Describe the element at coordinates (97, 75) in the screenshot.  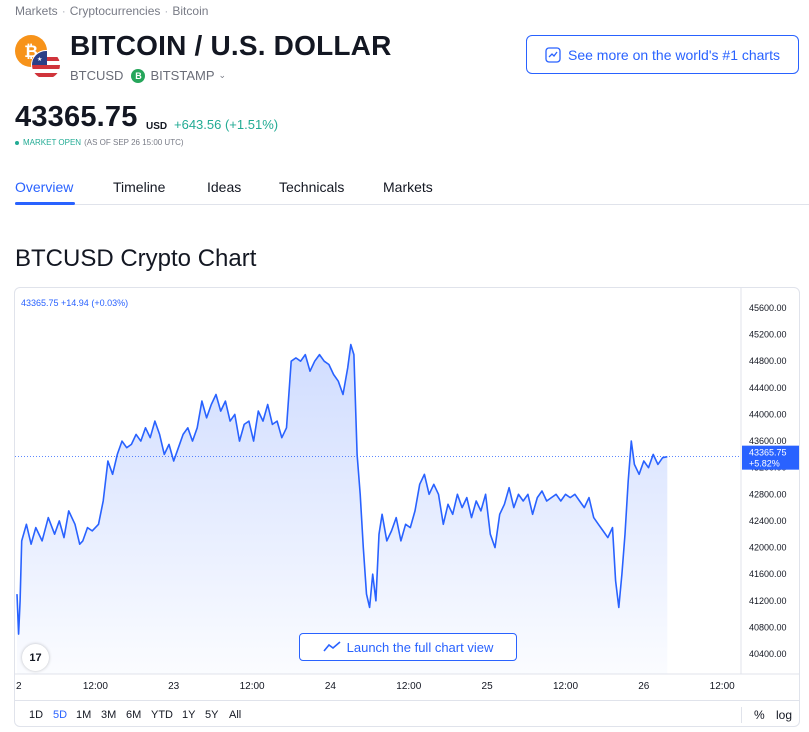
I see `symbol-label: BTCUSD` at that location.